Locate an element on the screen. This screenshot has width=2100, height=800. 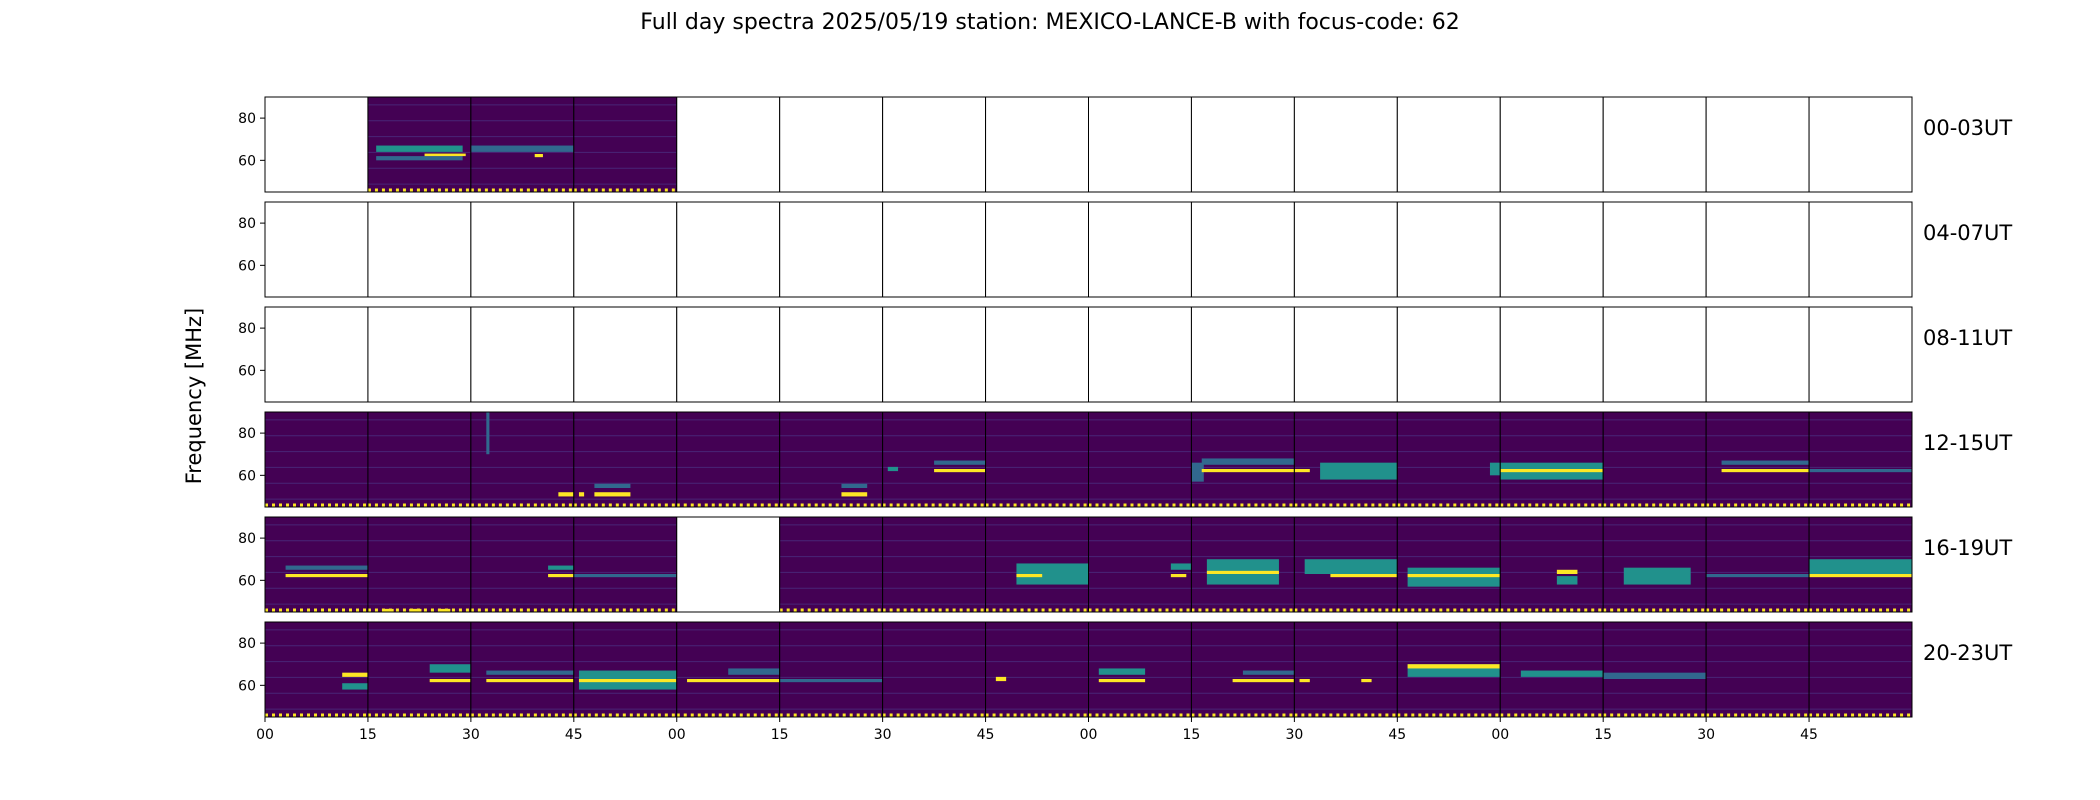
row-label-16-19ut: 16-19UT is located at coordinates (1968, 548).